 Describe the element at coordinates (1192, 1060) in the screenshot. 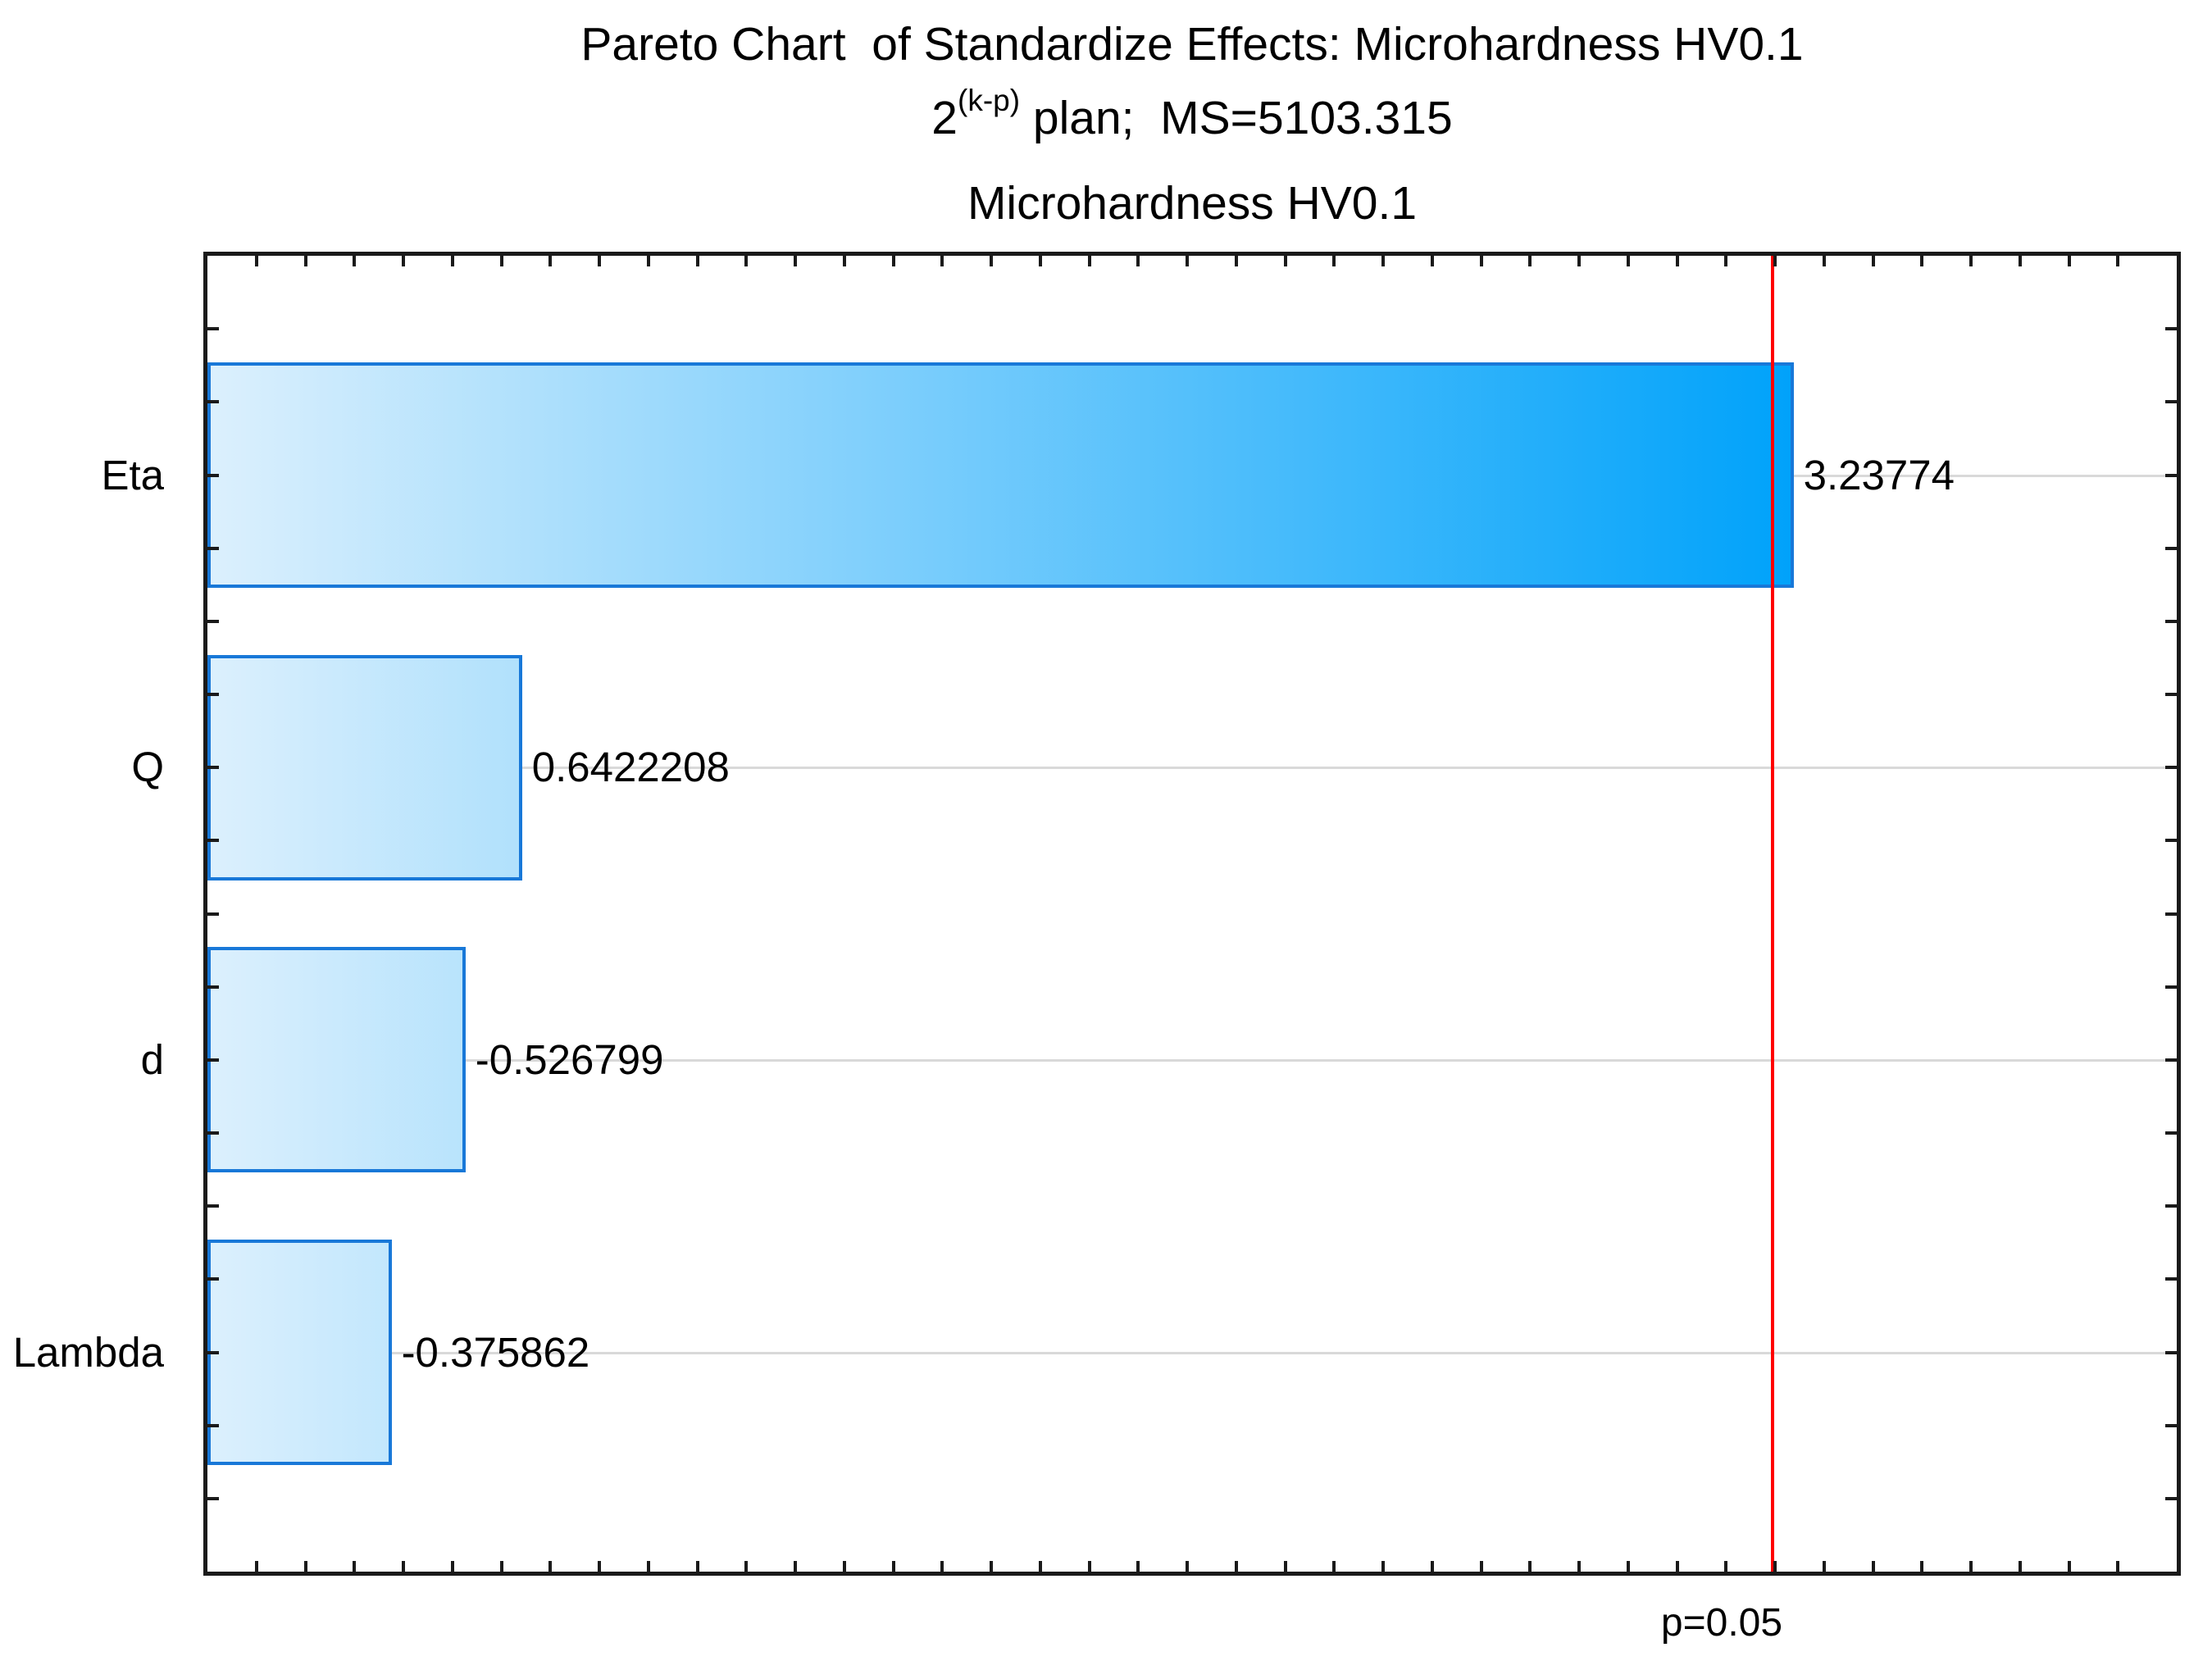

I see `gridline-d` at that location.